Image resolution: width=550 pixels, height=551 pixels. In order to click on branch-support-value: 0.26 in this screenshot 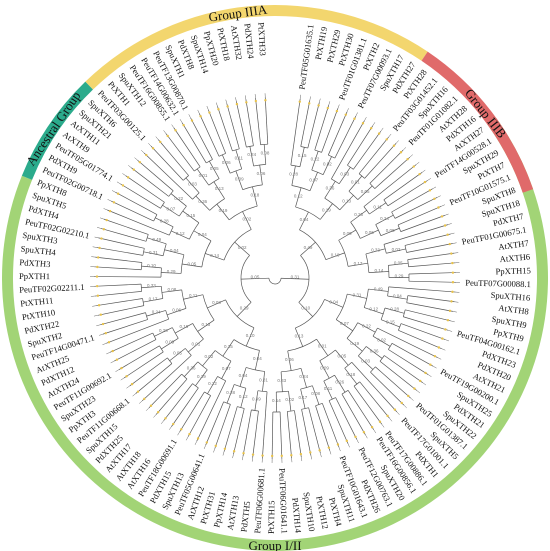, I will do `click(339, 382)`.